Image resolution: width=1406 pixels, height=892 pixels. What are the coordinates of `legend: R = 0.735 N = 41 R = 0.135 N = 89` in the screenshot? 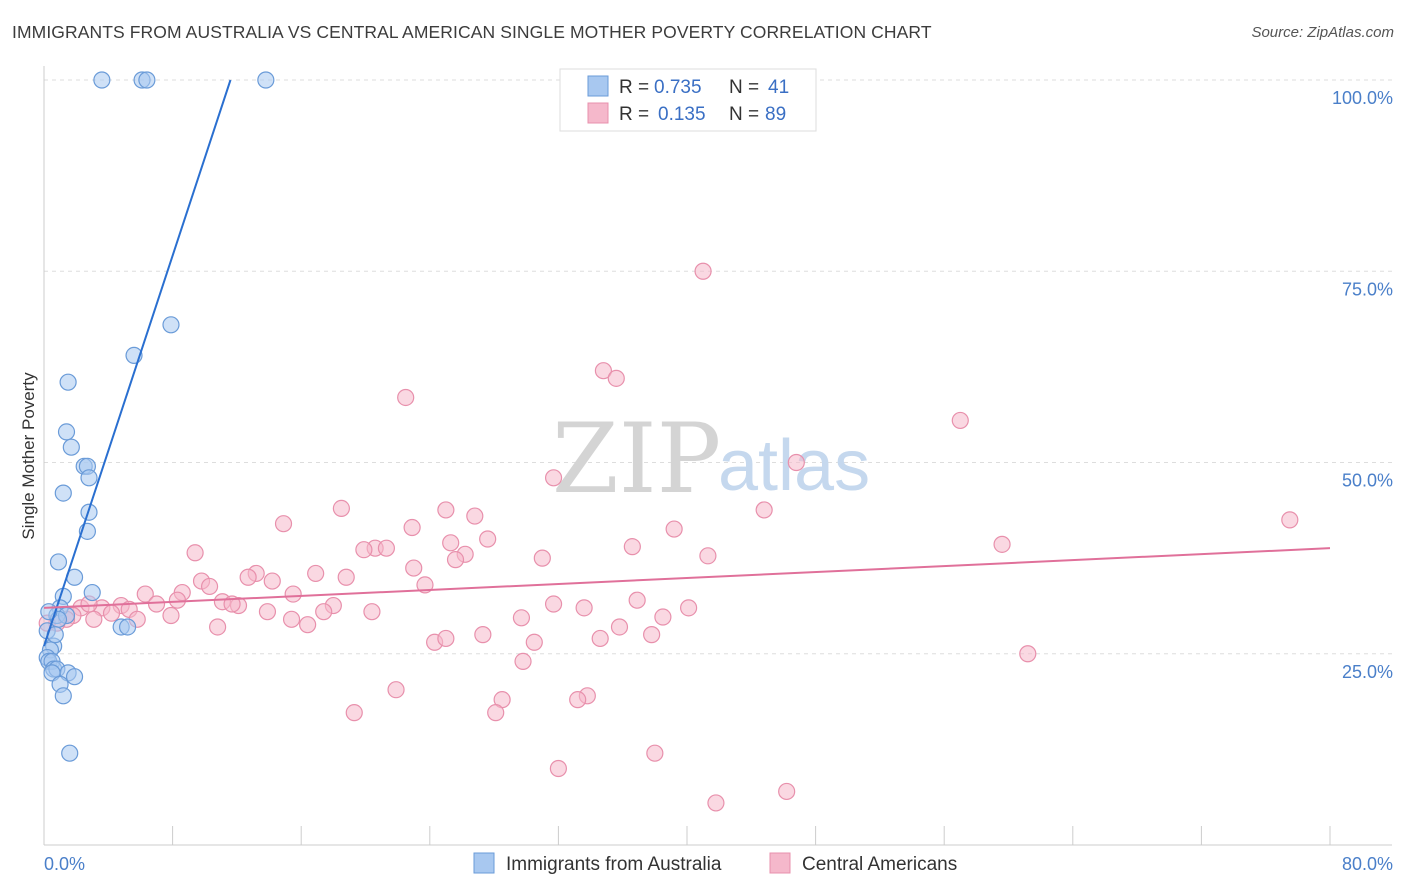 It's located at (688, 100).